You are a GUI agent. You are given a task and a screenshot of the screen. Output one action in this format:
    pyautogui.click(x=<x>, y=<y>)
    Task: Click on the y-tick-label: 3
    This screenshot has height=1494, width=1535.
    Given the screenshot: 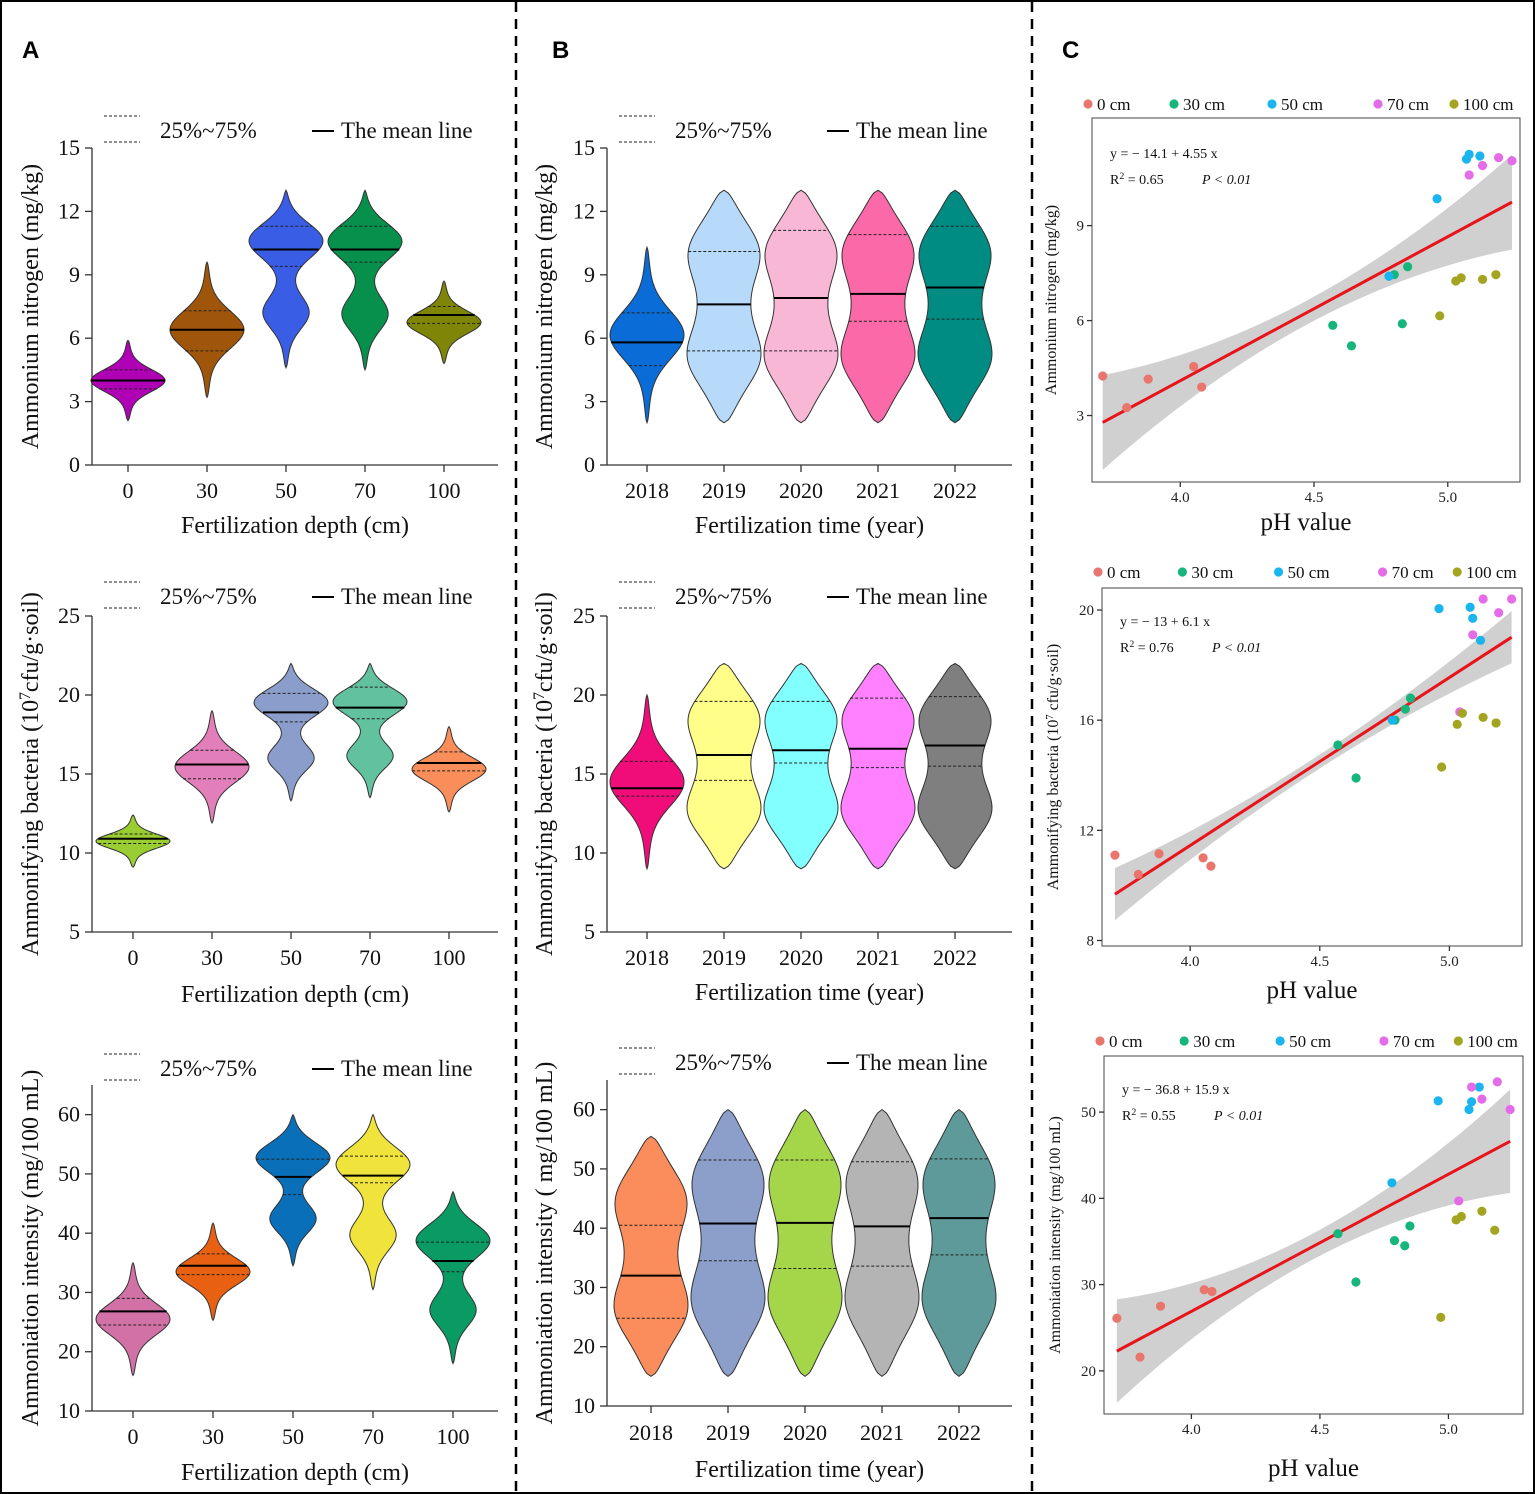 What is the action you would take?
    pyautogui.click(x=74, y=401)
    